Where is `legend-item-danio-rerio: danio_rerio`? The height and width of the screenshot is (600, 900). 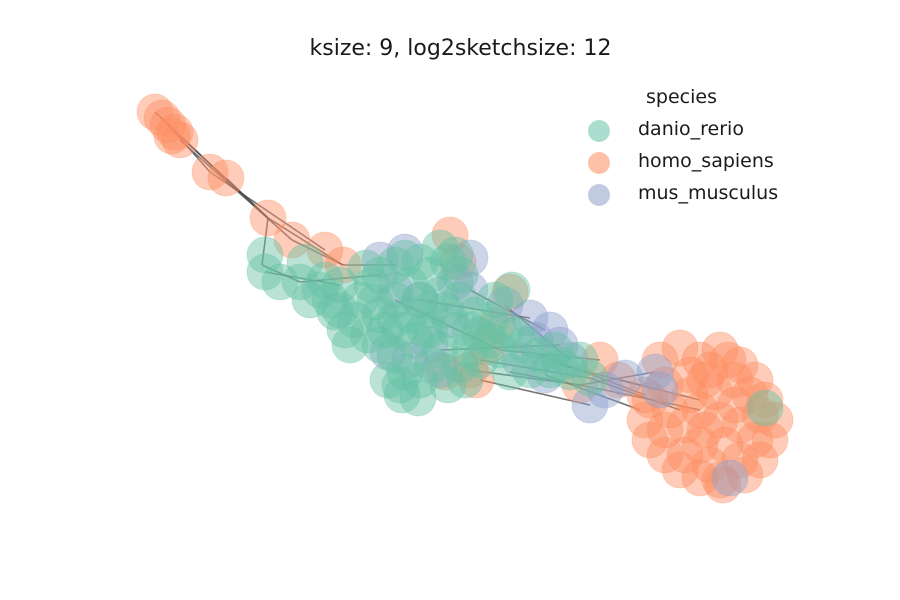 legend-item-danio-rerio: danio_rerio is located at coordinates (697, 131).